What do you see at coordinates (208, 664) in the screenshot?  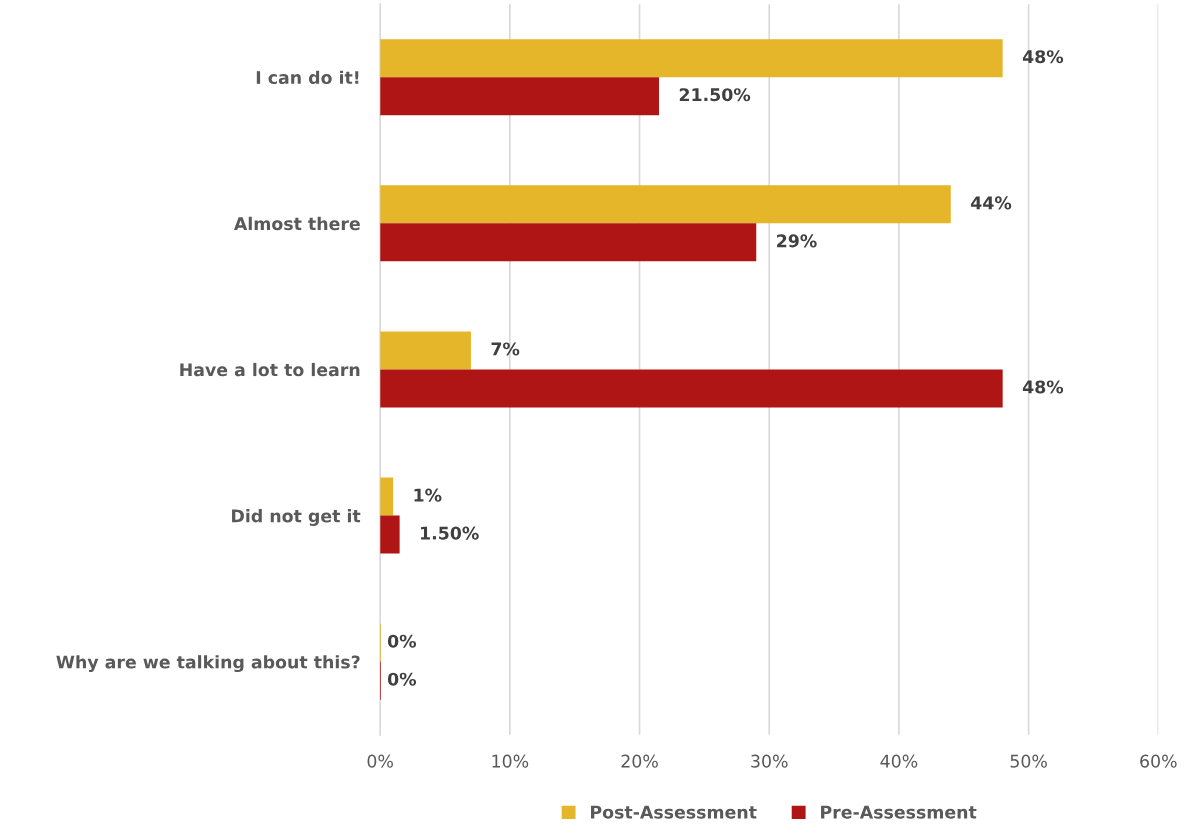 I see `y-tick-label: Why are we talking about this?` at bounding box center [208, 664].